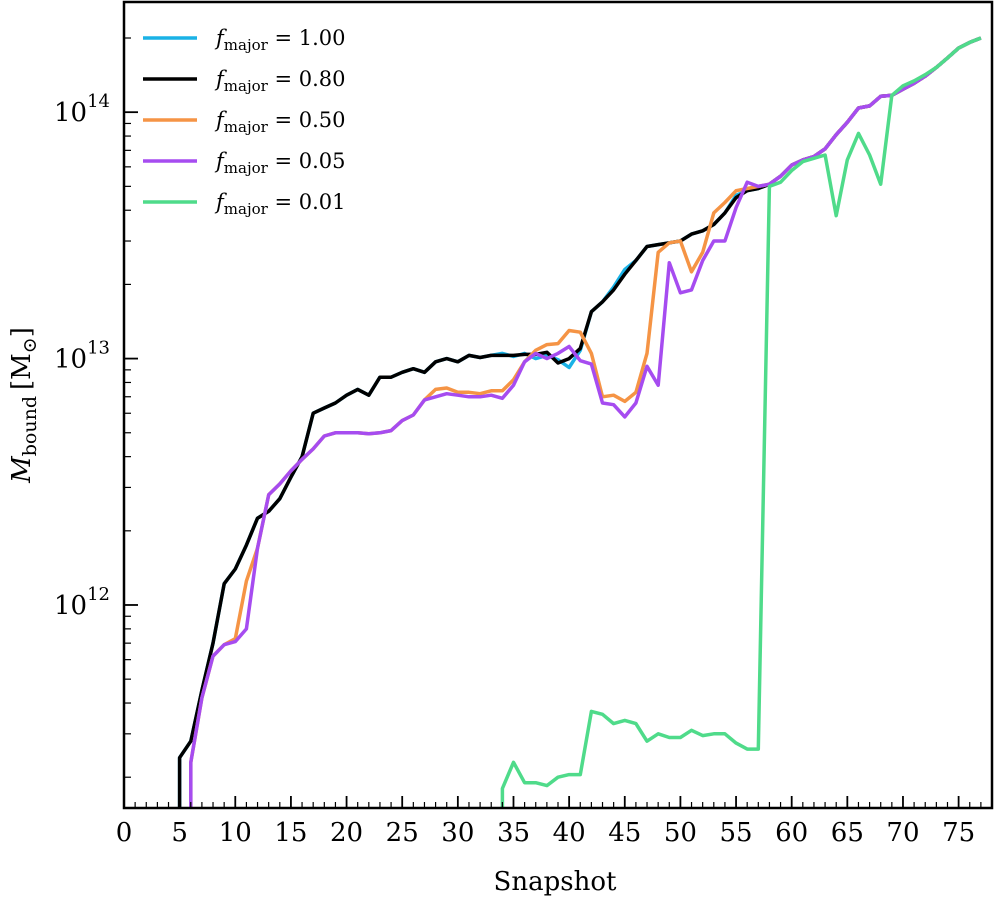 The image size is (996, 900). What do you see at coordinates (958, 833) in the screenshot?
I see `x-tick-label: 75` at bounding box center [958, 833].